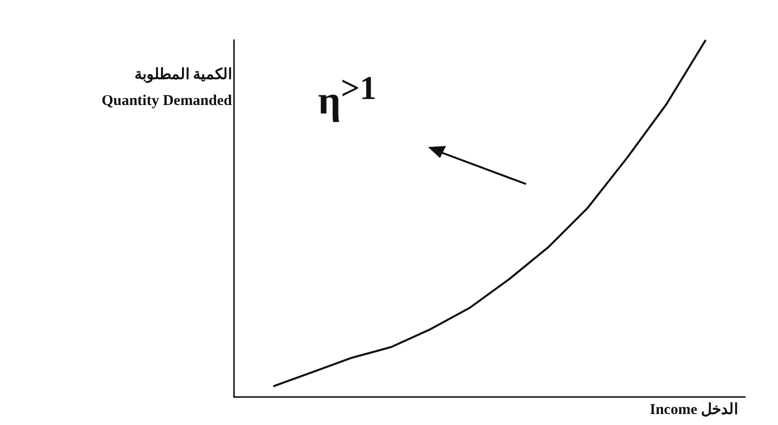 This screenshot has height=425, width=778. I want to click on x-axis-title: Income الدخل, so click(694, 410).